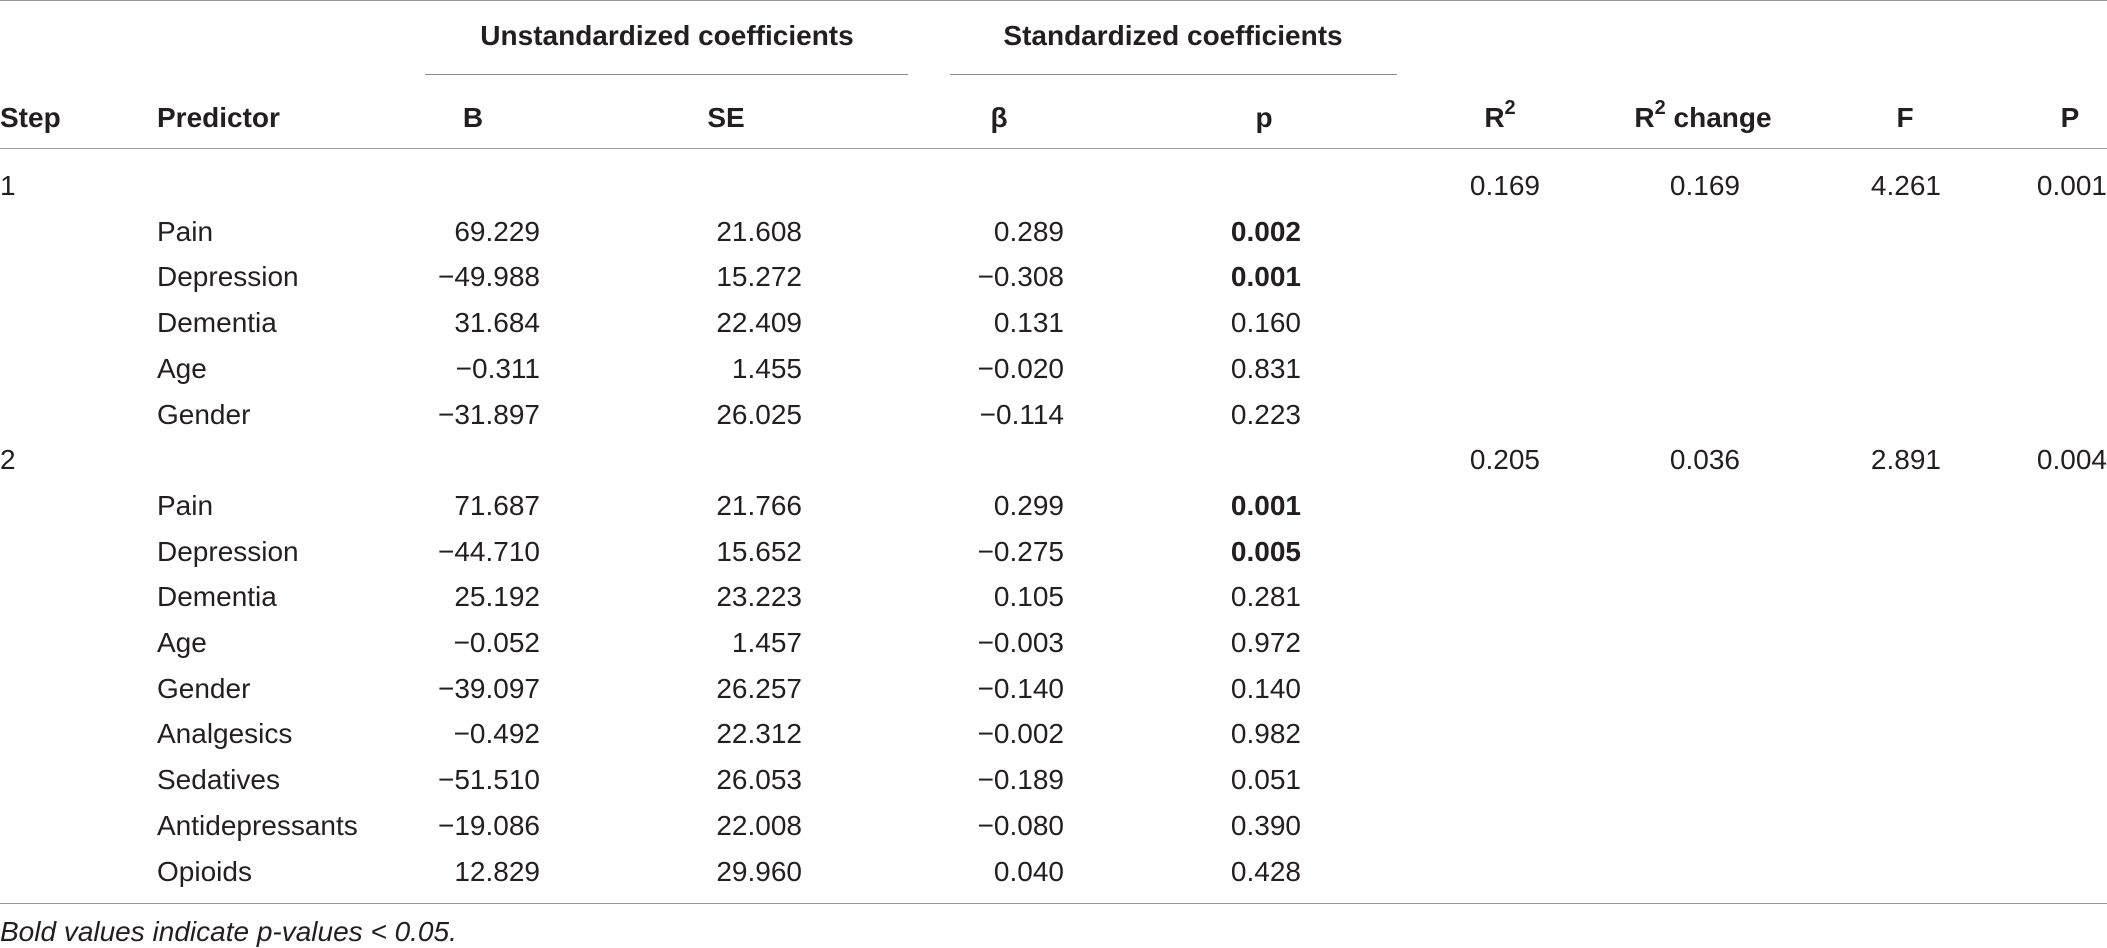 Image resolution: width=2107 pixels, height=948 pixels. Describe the element at coordinates (1020, 688) in the screenshot. I see `beta-value: −0.140` at that location.